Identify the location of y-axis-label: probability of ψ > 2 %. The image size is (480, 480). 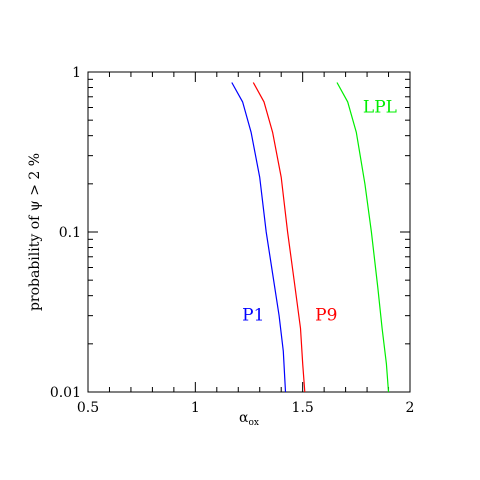
(35, 232).